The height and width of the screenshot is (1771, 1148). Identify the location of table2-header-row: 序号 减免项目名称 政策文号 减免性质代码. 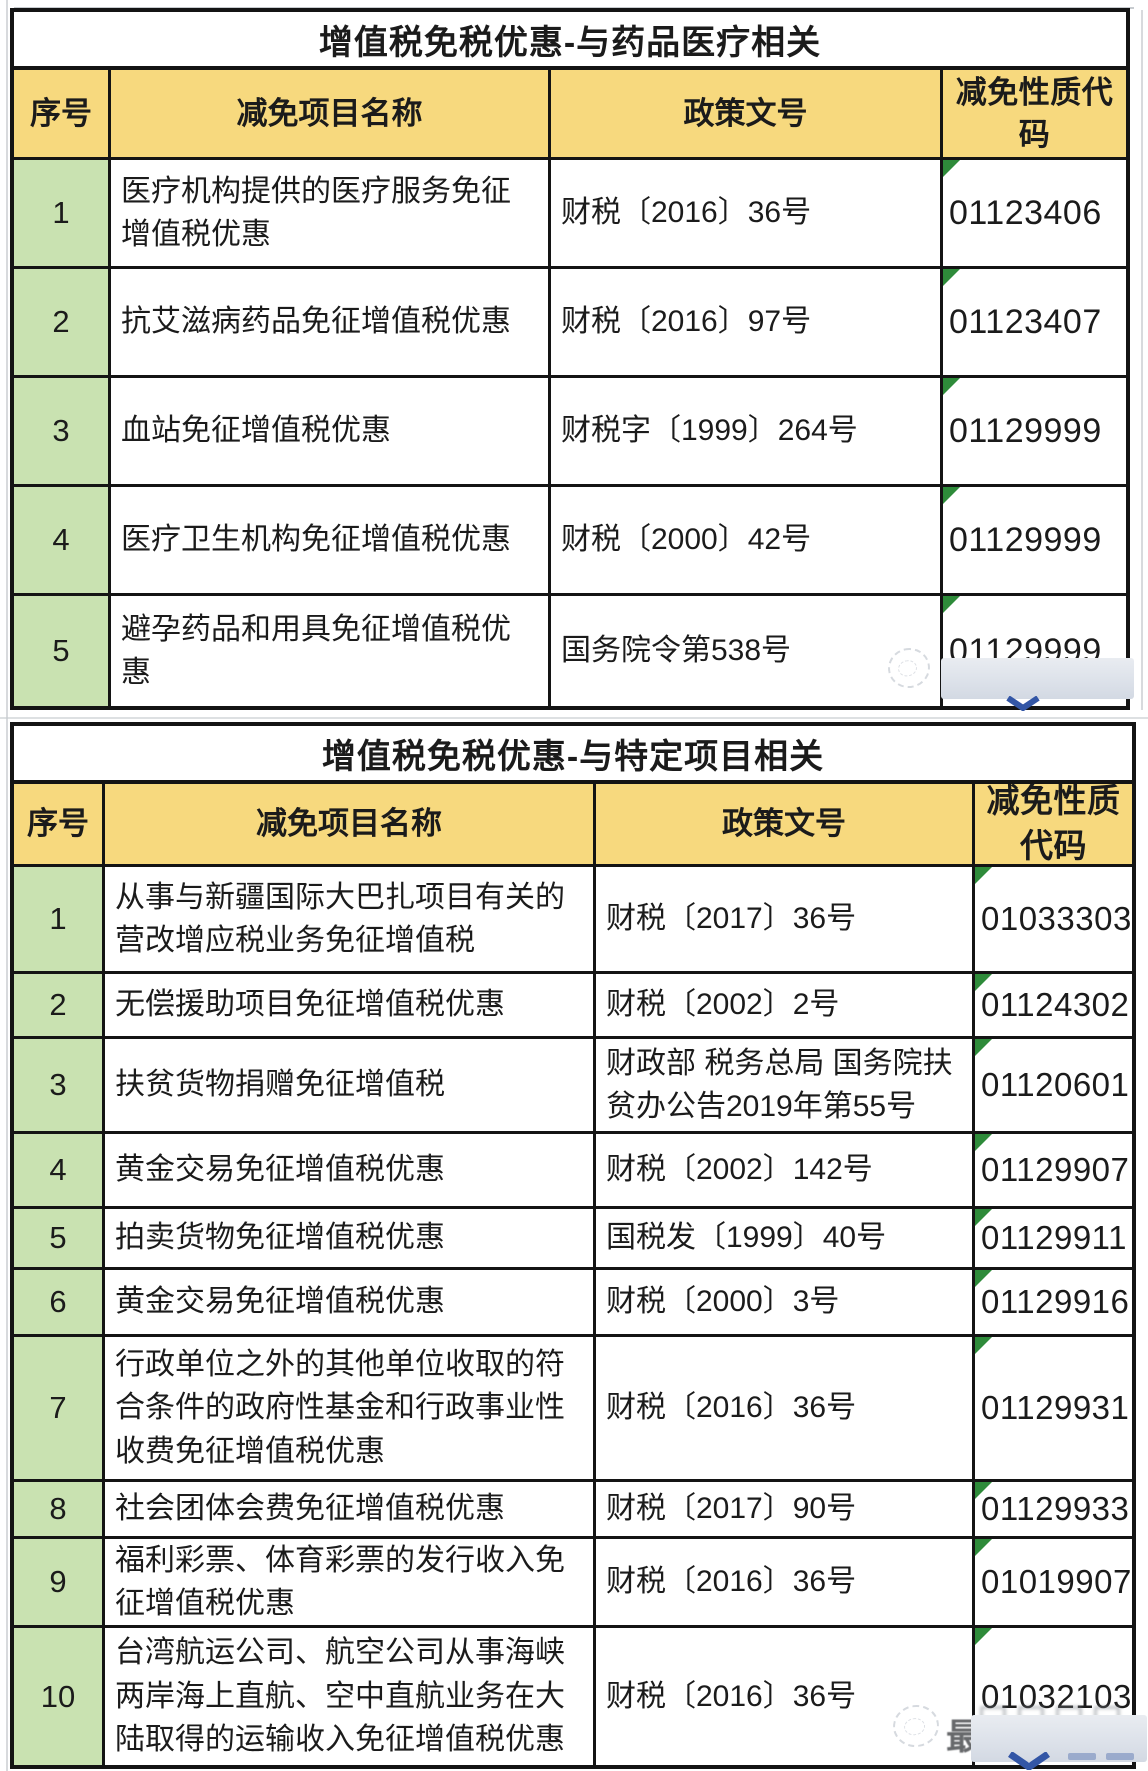
(573, 825).